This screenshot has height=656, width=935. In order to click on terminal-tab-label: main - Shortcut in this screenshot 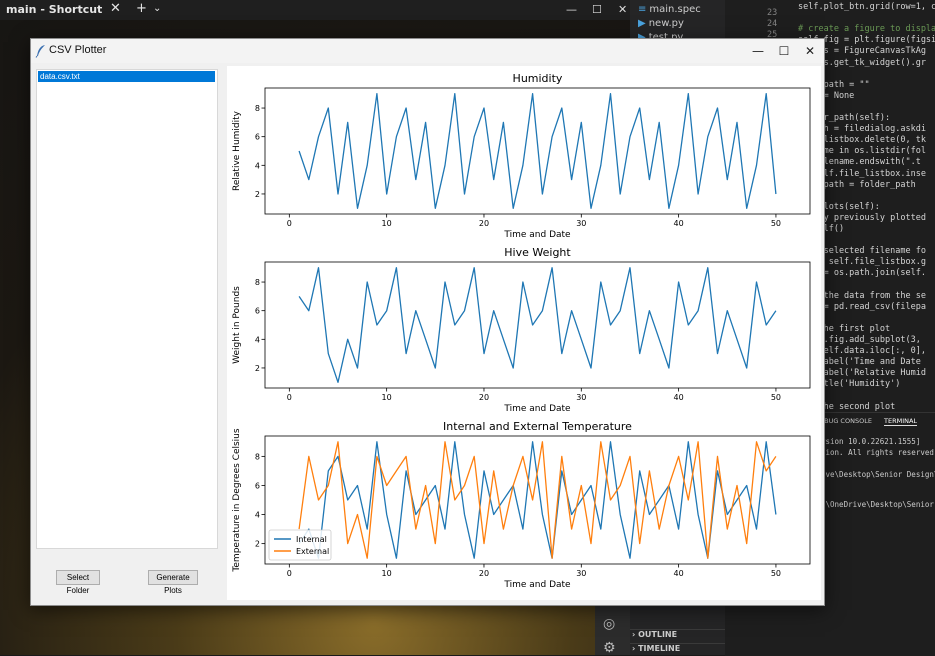, I will do `click(54, 9)`.